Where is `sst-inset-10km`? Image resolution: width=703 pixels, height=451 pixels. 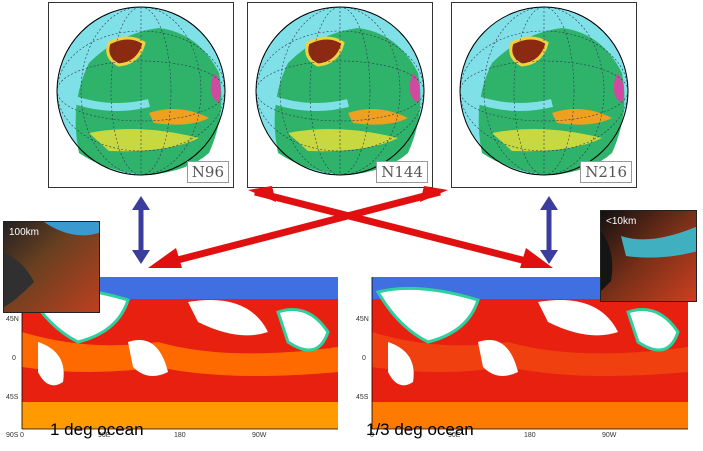 sst-inset-10km is located at coordinates (648, 256).